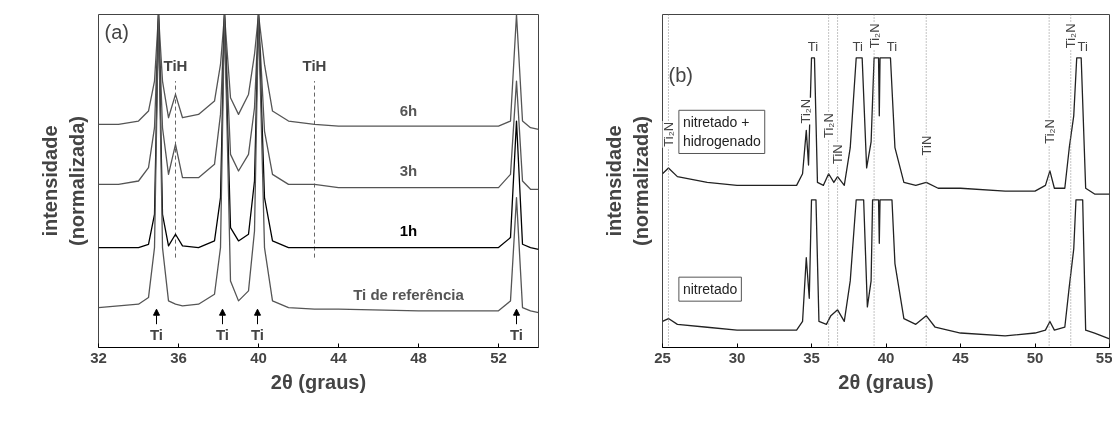  I want to click on x-tick-label: 32, so click(98, 357).